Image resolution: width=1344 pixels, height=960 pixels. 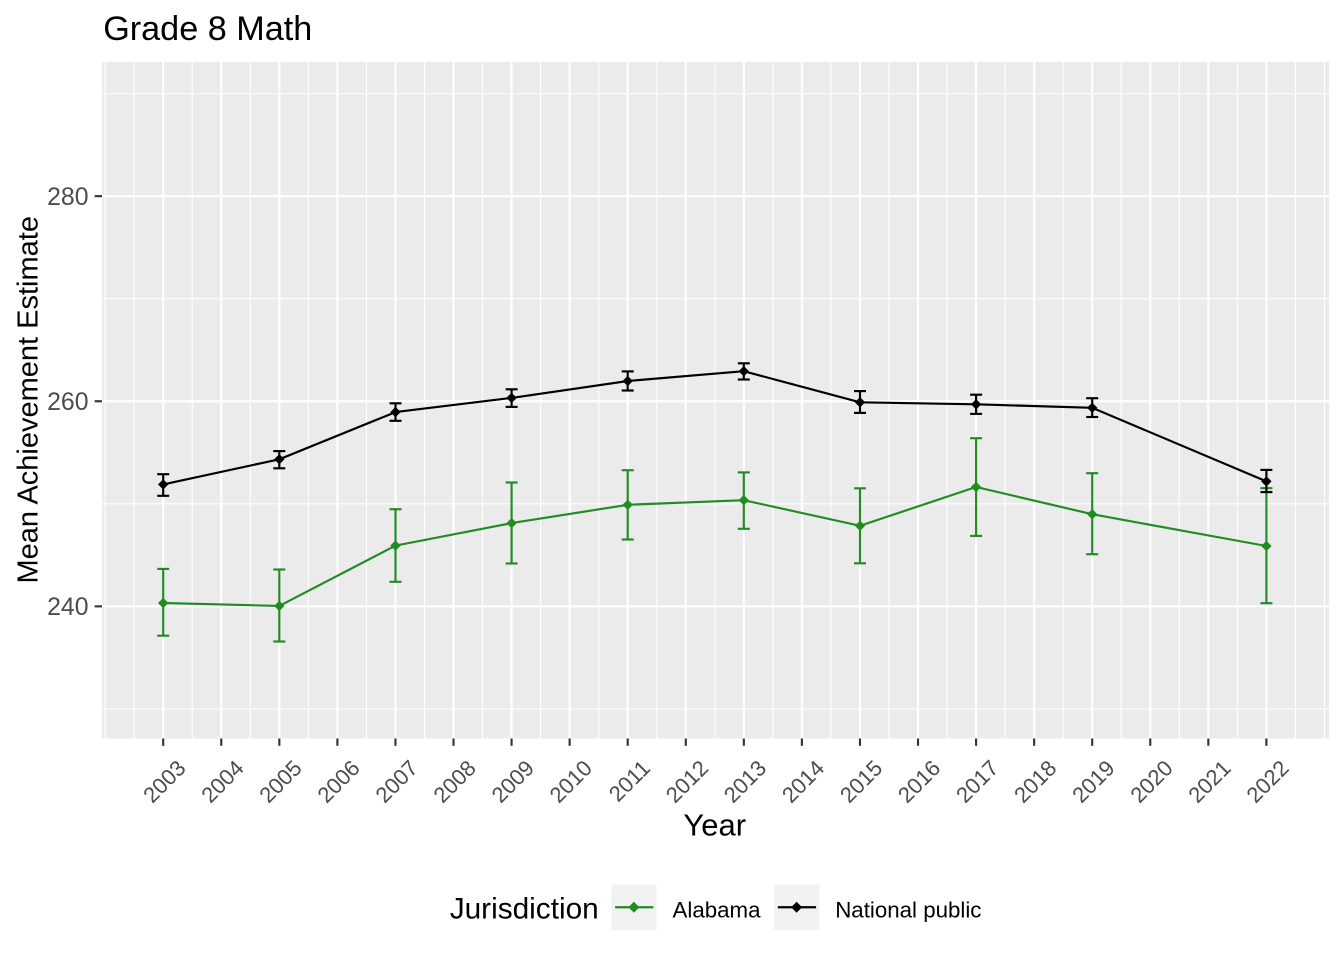 I want to click on svg-text: National public, so click(x=908, y=909).